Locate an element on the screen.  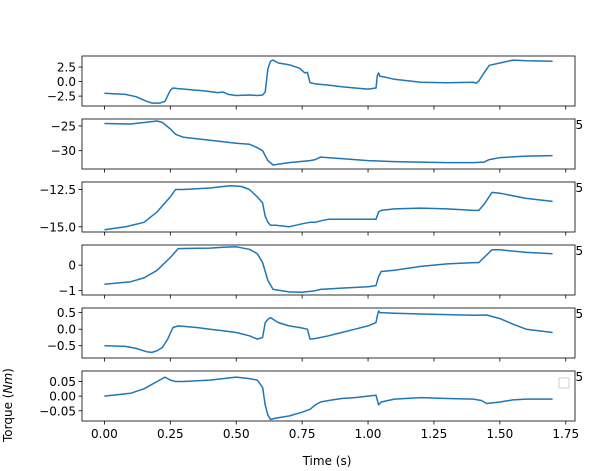
y-axis-label: Torque (Nm) is located at coordinates (8, 405).